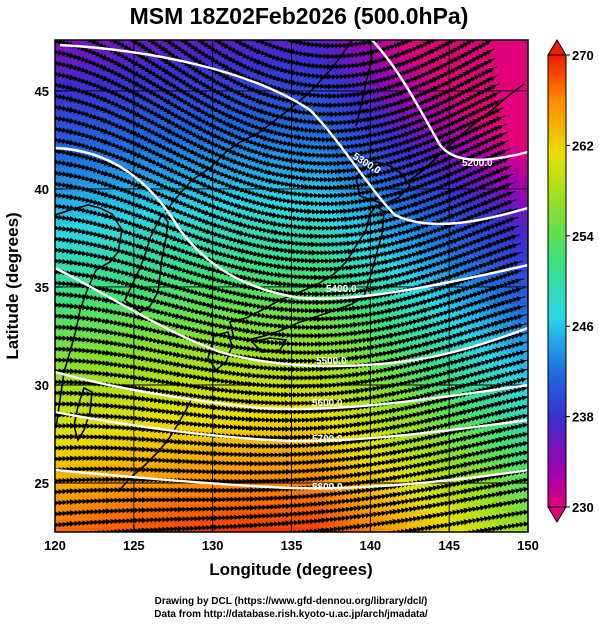  What do you see at coordinates (583, 145) in the screenshot?
I see `colorbar-tick-label: 262` at bounding box center [583, 145].